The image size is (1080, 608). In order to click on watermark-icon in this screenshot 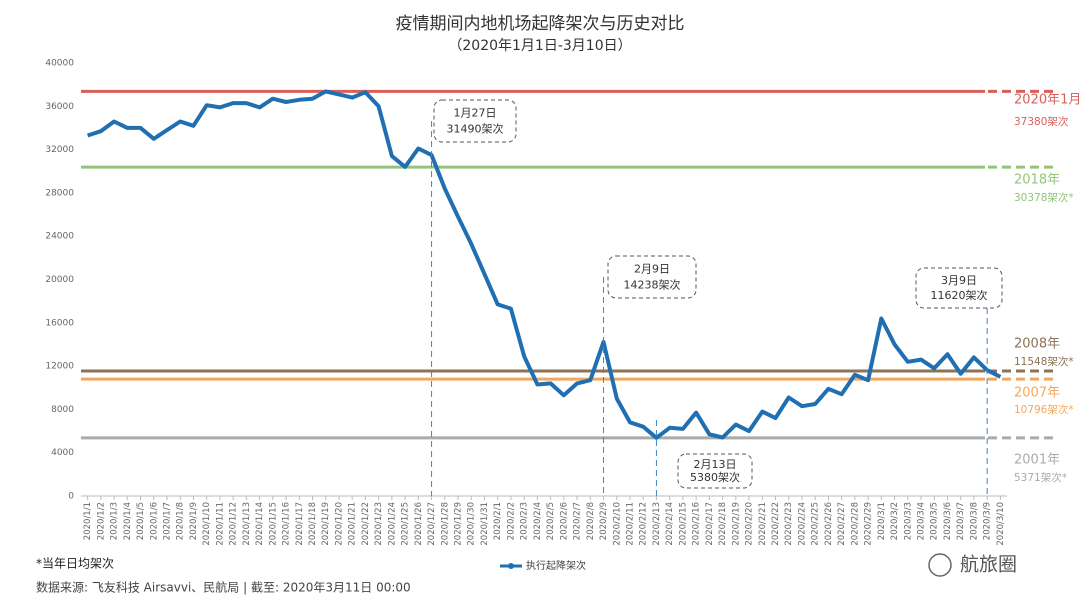, I will do `click(940, 565)`.